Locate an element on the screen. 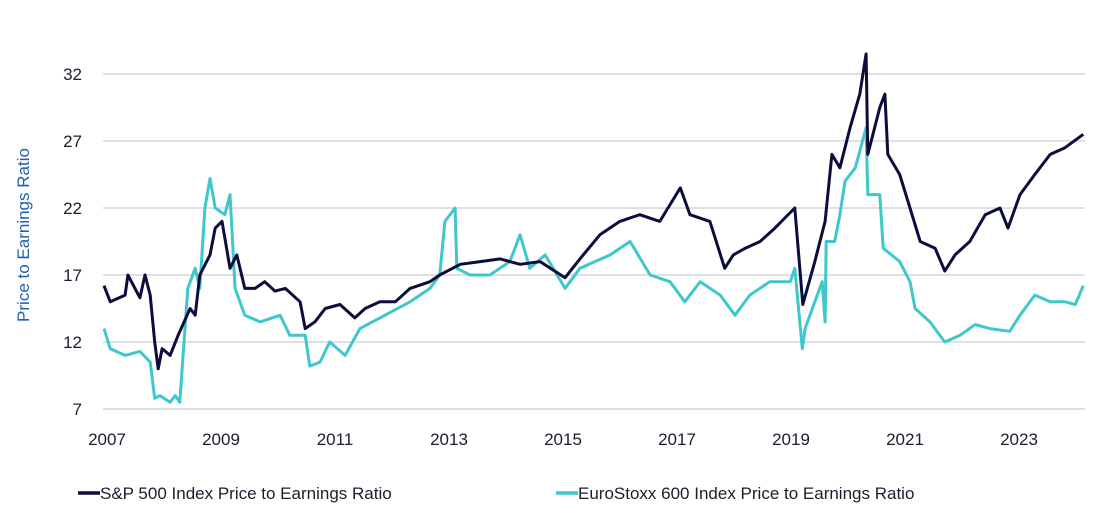 Image resolution: width=1100 pixels, height=517 pixels. y-tick-label: 17 is located at coordinates (72, 275).